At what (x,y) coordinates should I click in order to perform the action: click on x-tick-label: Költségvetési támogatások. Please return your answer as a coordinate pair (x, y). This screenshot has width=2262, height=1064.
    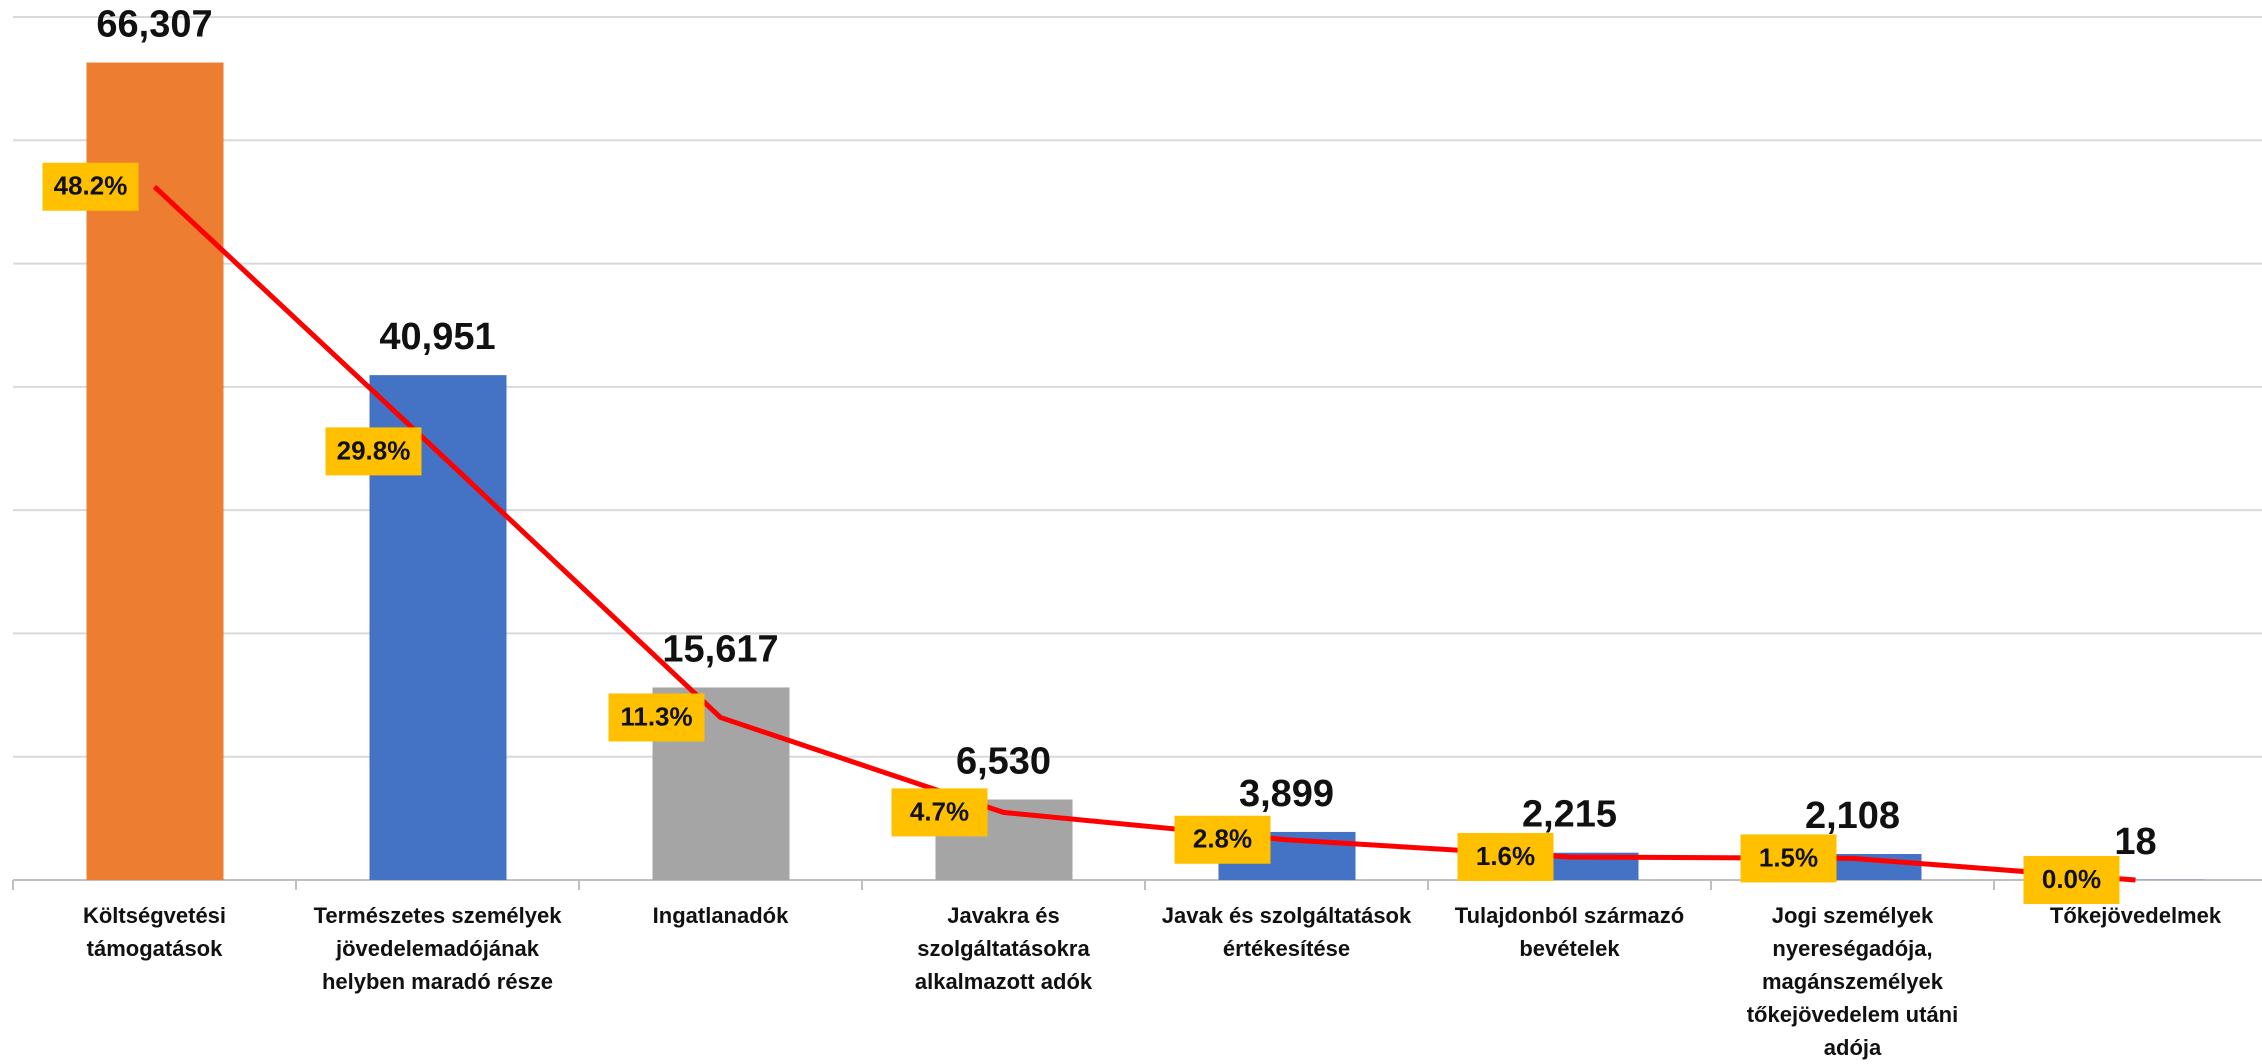
    Looking at the image, I should click on (155, 932).